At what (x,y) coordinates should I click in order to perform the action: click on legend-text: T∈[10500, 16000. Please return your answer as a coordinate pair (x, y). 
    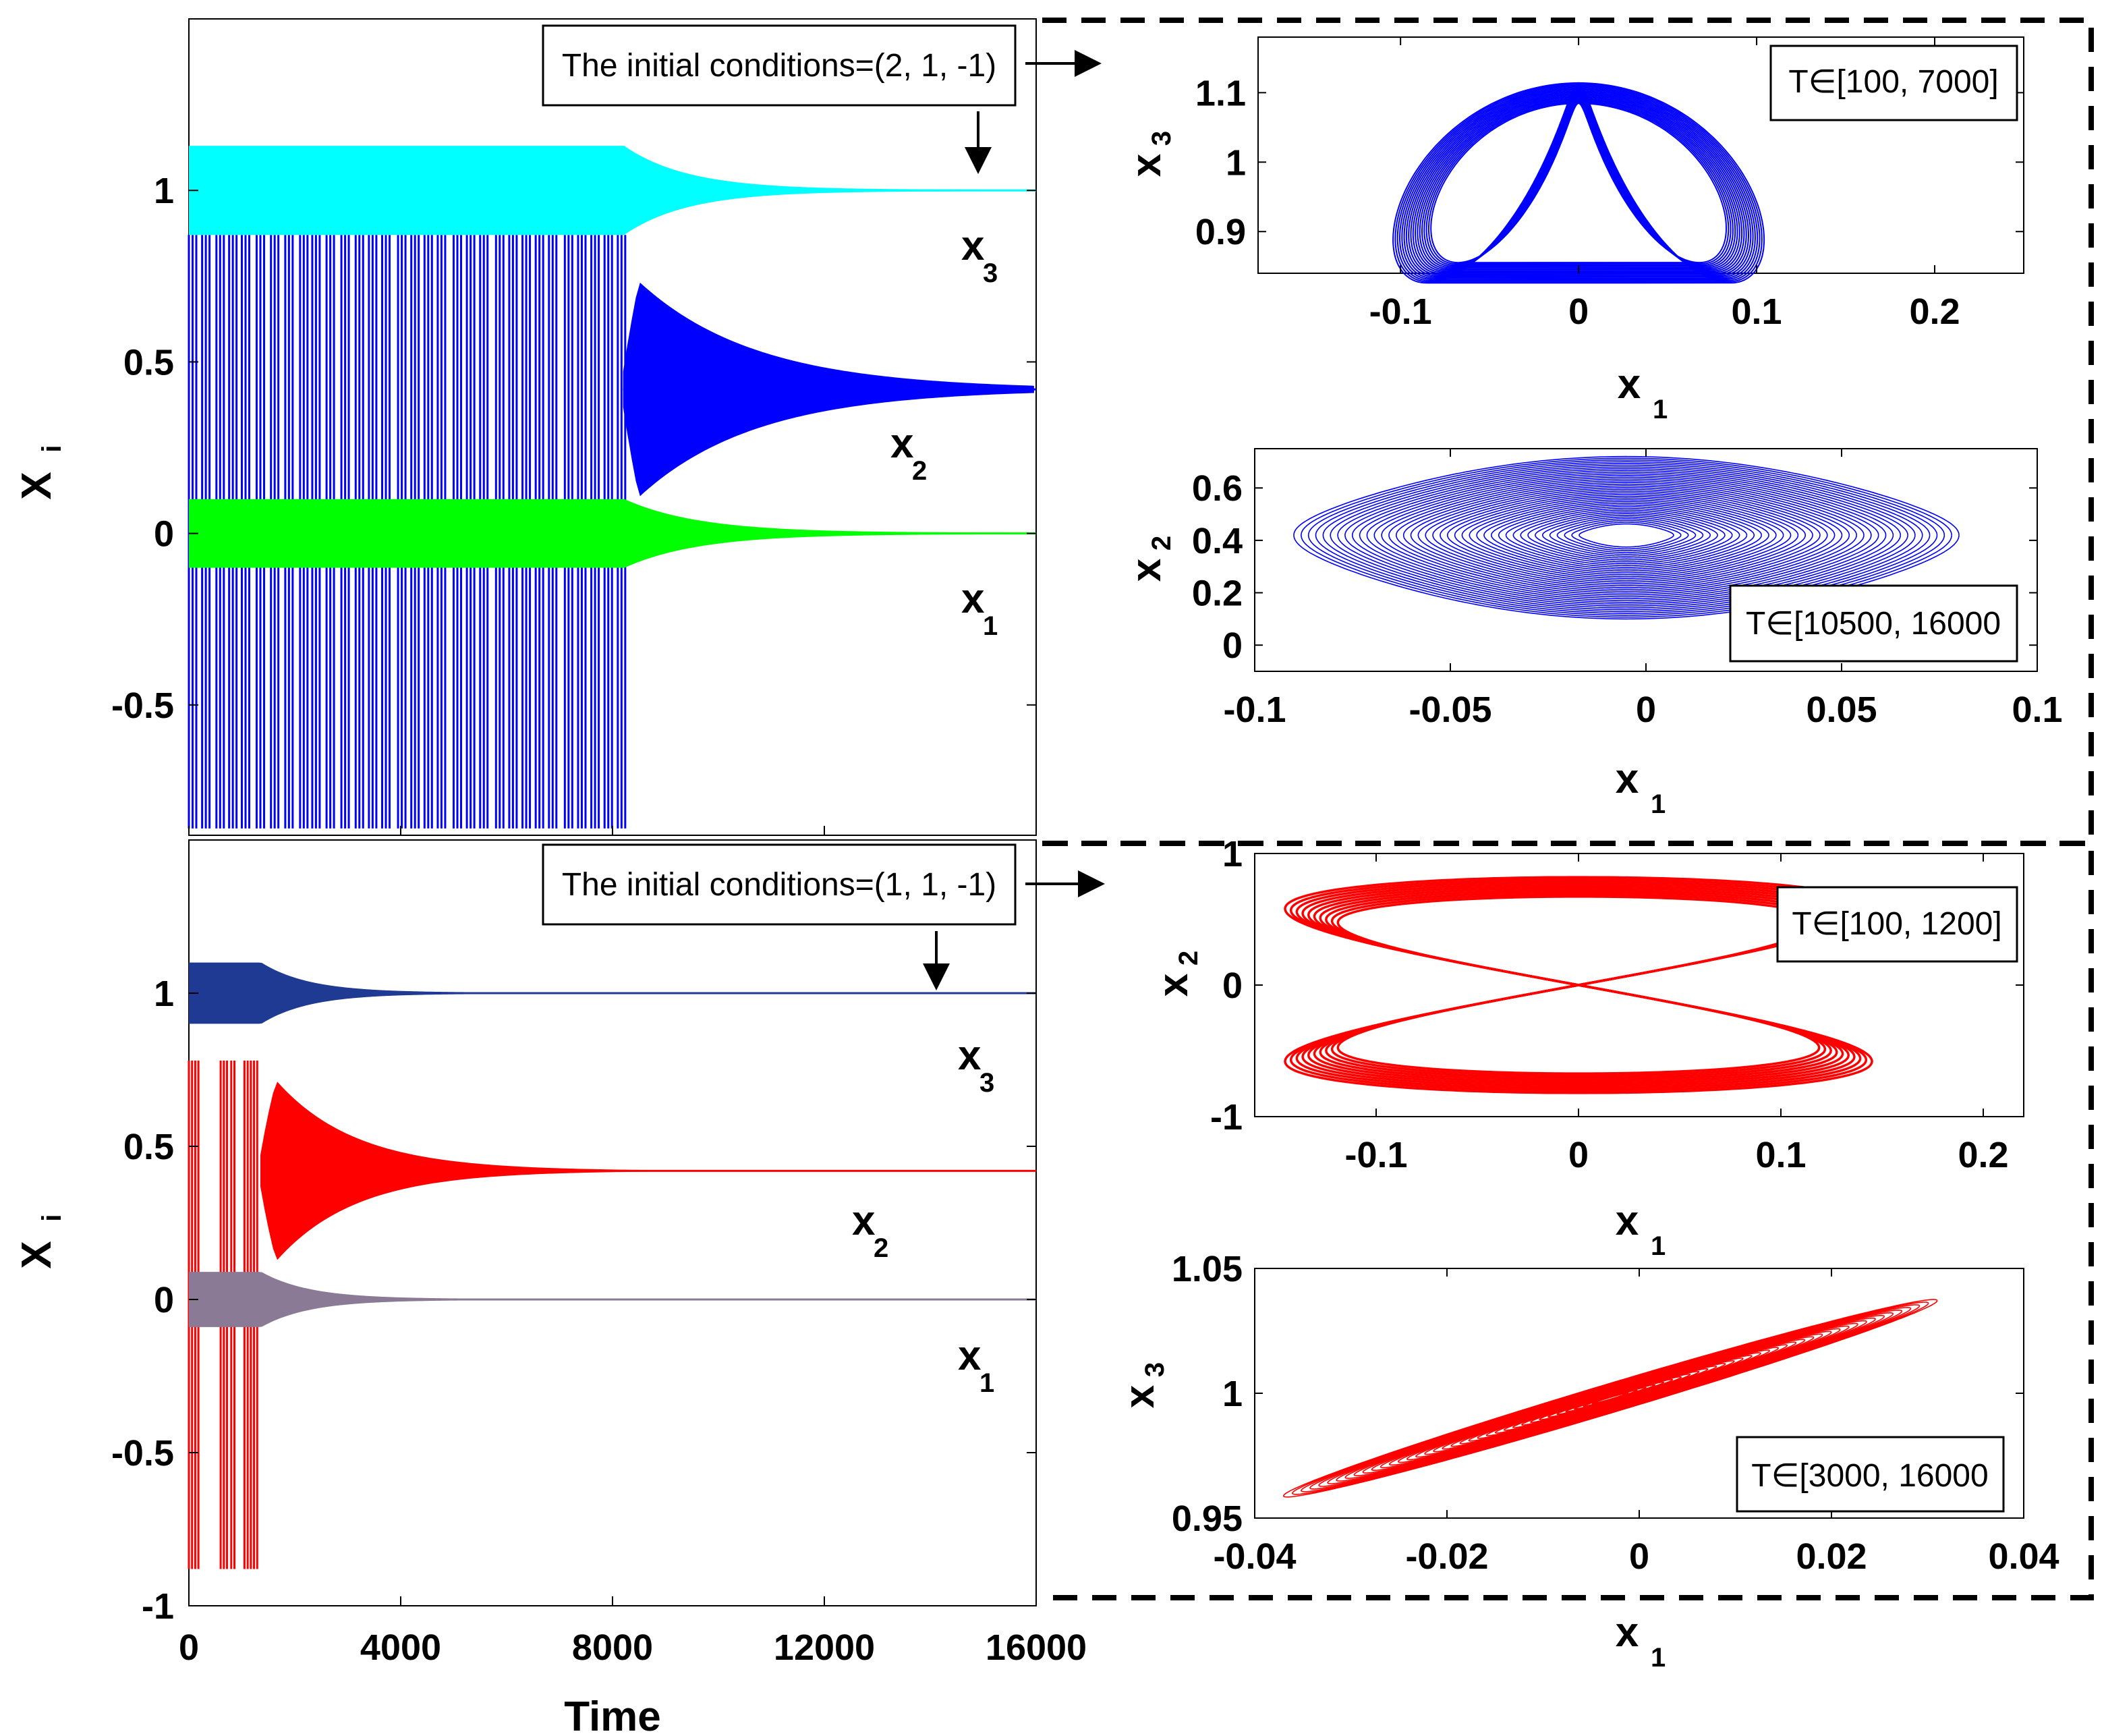
    Looking at the image, I should click on (1873, 624).